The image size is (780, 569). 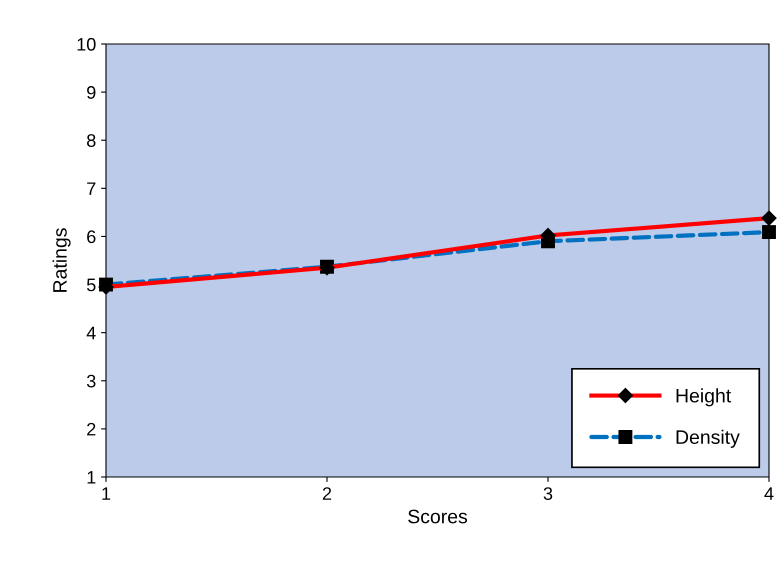 I want to click on y-tick-label: 6, so click(x=91, y=237).